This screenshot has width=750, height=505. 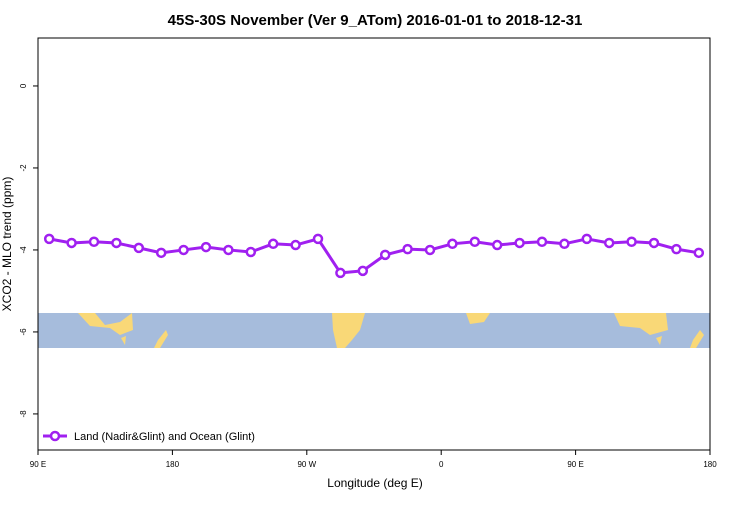 I want to click on legend-marker, so click(x=55, y=436).